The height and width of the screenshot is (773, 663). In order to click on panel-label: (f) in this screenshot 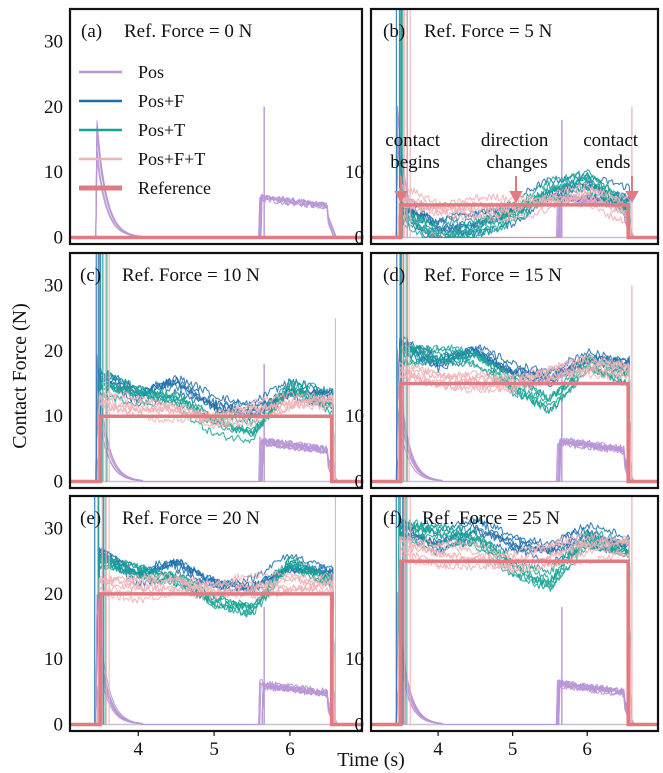, I will do `click(392, 518)`.